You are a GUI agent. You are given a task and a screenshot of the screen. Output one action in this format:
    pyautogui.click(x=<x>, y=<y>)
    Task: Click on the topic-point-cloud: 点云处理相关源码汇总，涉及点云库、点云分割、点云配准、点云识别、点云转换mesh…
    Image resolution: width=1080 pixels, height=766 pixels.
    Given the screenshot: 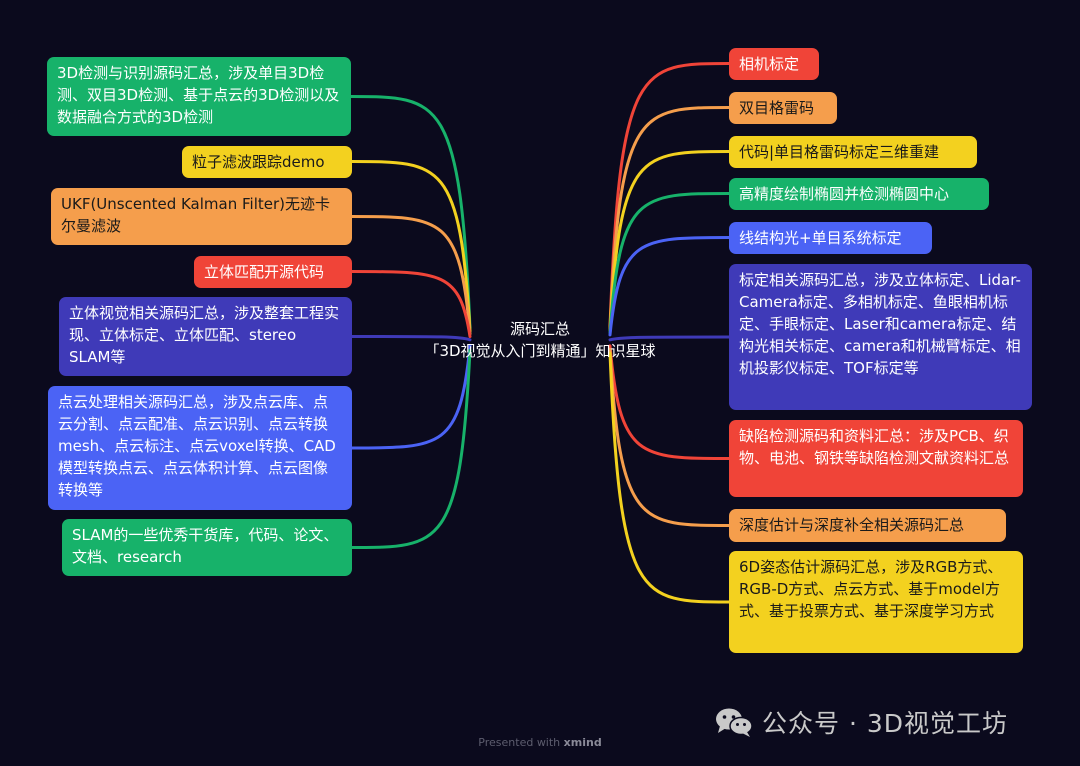 What is the action you would take?
    pyautogui.click(x=200, y=448)
    